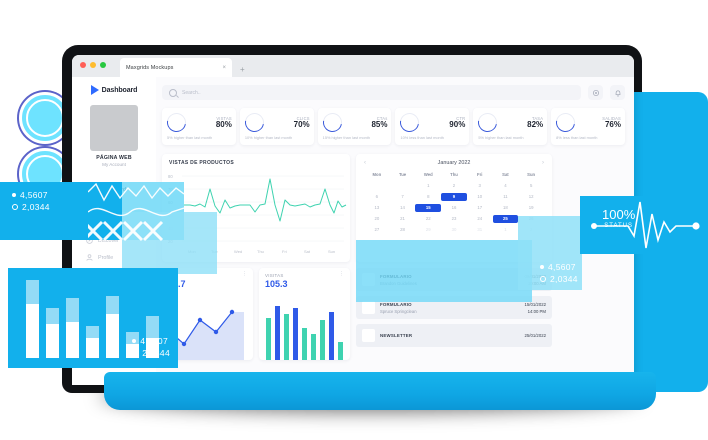  I want to click on search-input: Search.., so click(371, 92).